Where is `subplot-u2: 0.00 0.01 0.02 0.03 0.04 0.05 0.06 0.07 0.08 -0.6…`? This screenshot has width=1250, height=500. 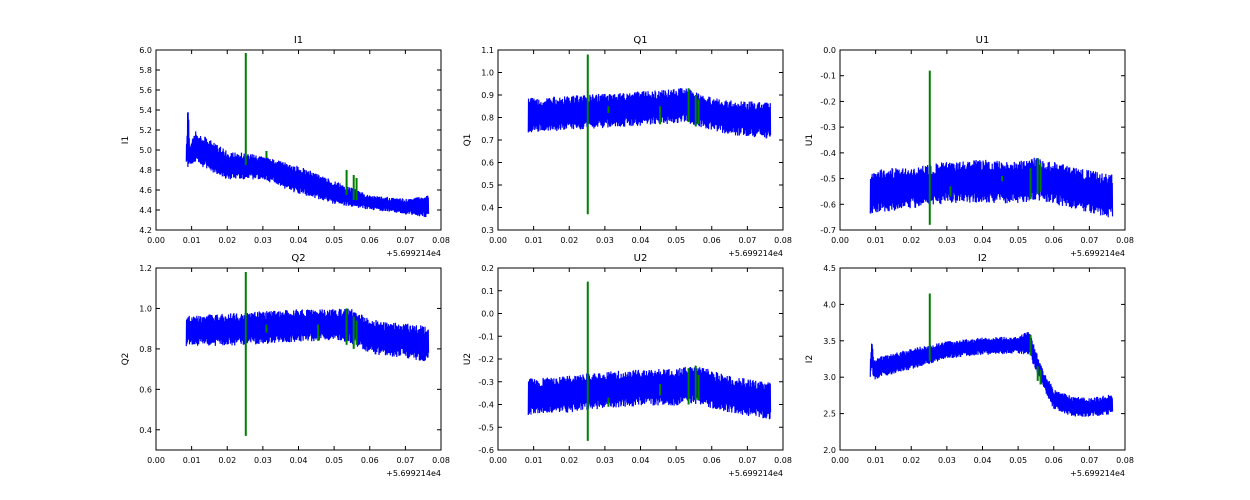 subplot-u2: 0.00 0.01 0.02 0.03 0.04 0.05 0.06 0.07 0.08 -0.6… is located at coordinates (627, 365).